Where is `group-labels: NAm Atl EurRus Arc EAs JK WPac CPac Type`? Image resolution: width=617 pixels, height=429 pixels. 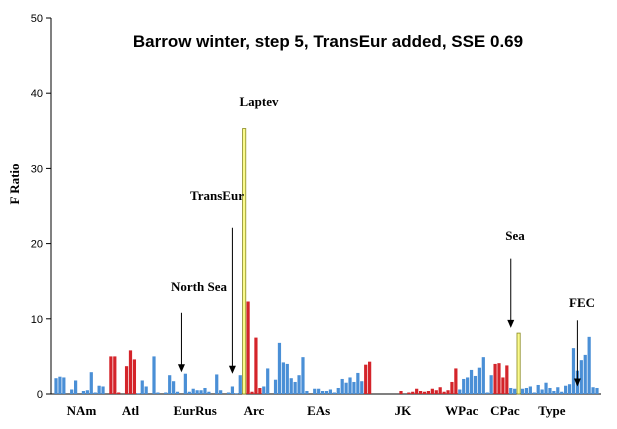 group-labels: NAm Atl EurRus Arc EAs JK WPac CPac Type is located at coordinates (316, 410).